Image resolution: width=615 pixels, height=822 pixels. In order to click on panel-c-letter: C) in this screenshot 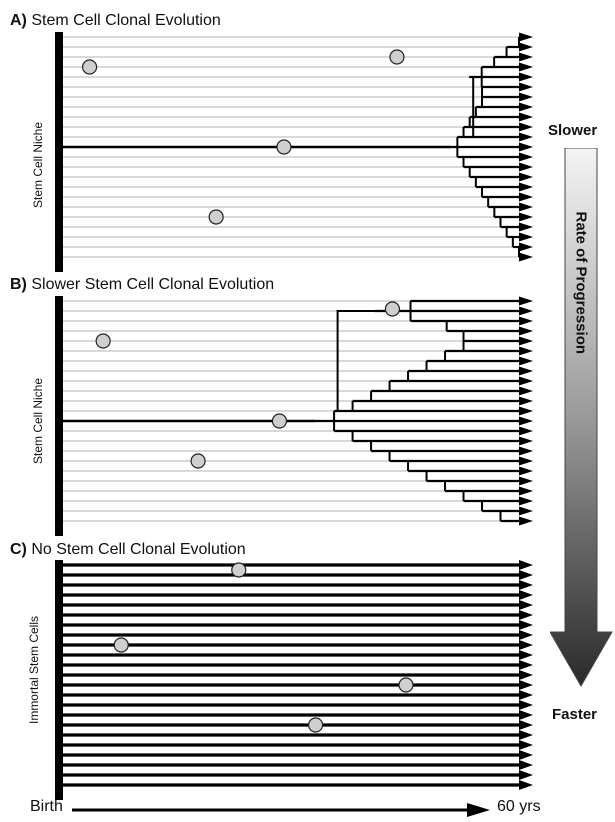, I will do `click(18, 549)`.